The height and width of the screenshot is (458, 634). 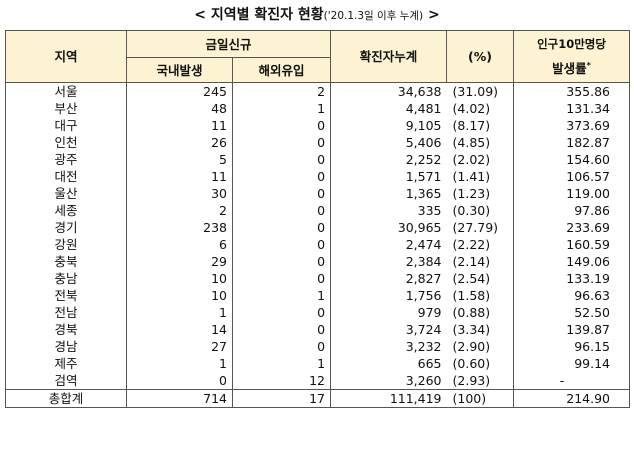 I want to click on region-cell: 강원, so click(x=66, y=244).